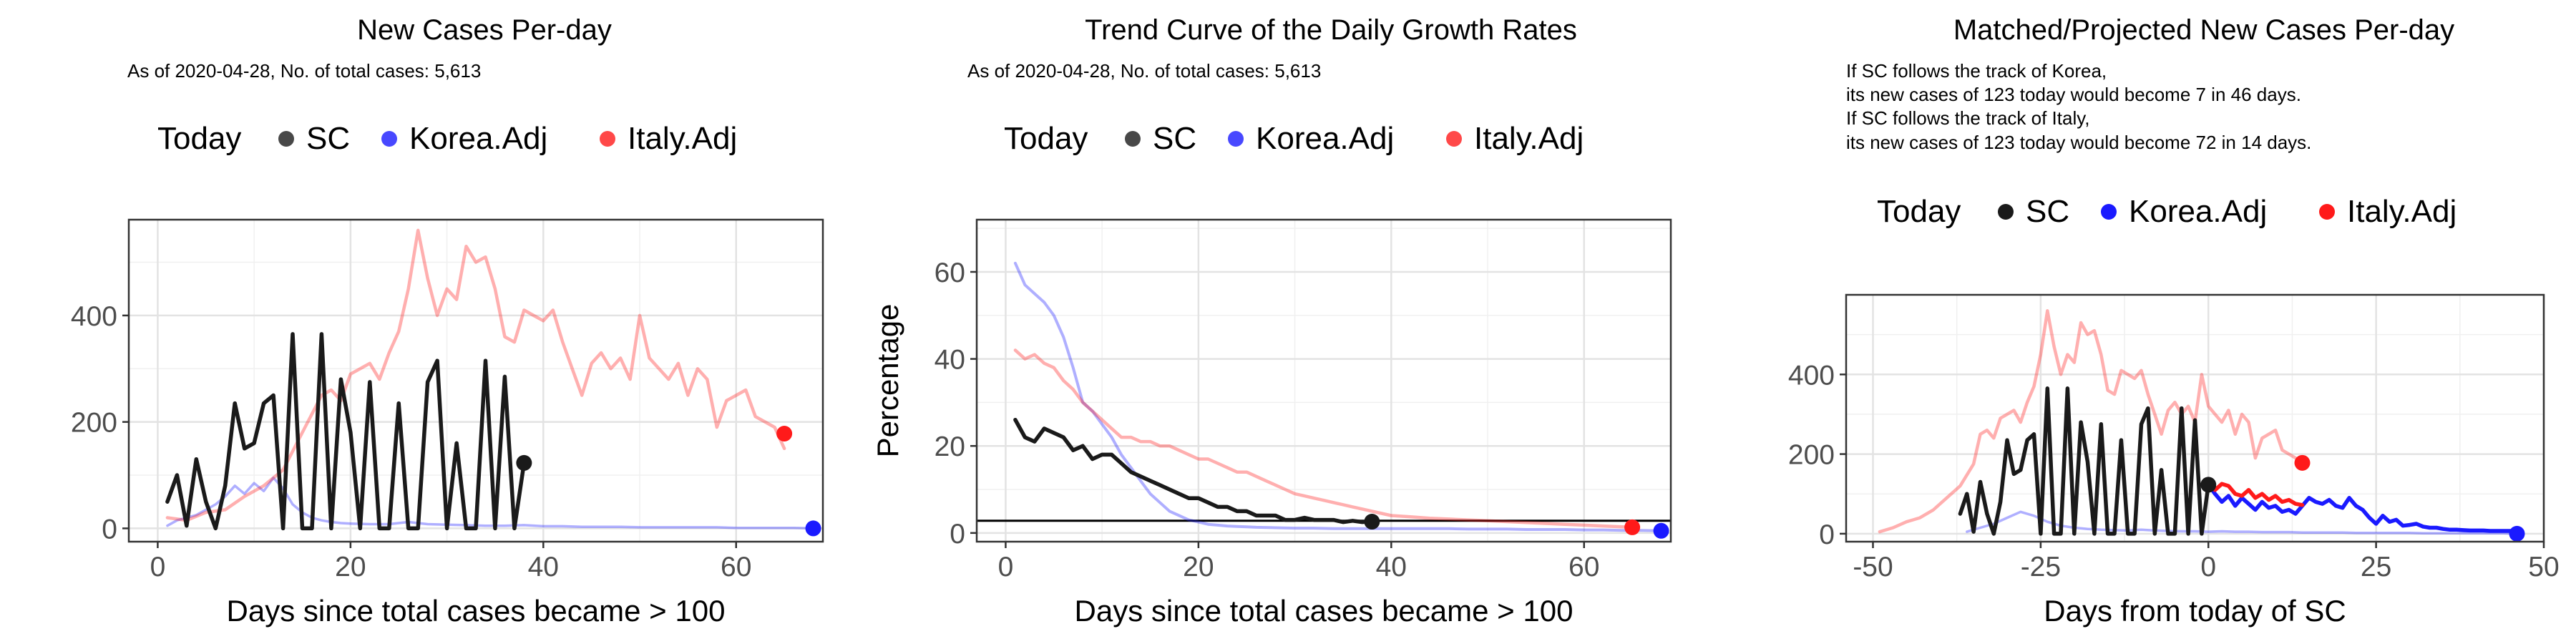 The height and width of the screenshot is (644, 2576). Describe the element at coordinates (887, 381) in the screenshot. I see `y-axis-label: Percentage` at that location.